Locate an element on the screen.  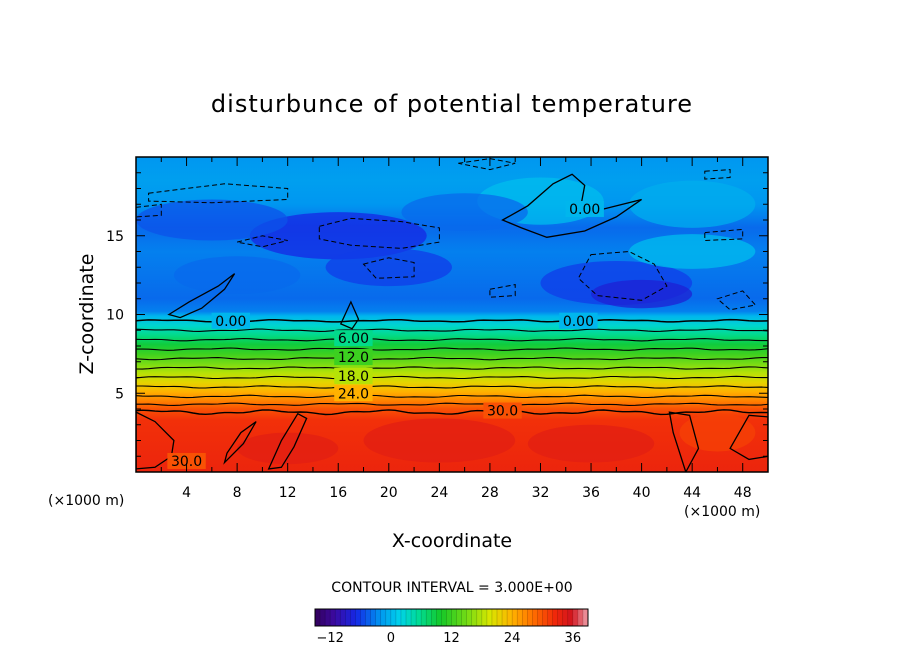
y-tick-label: 5 is located at coordinates (119, 394).